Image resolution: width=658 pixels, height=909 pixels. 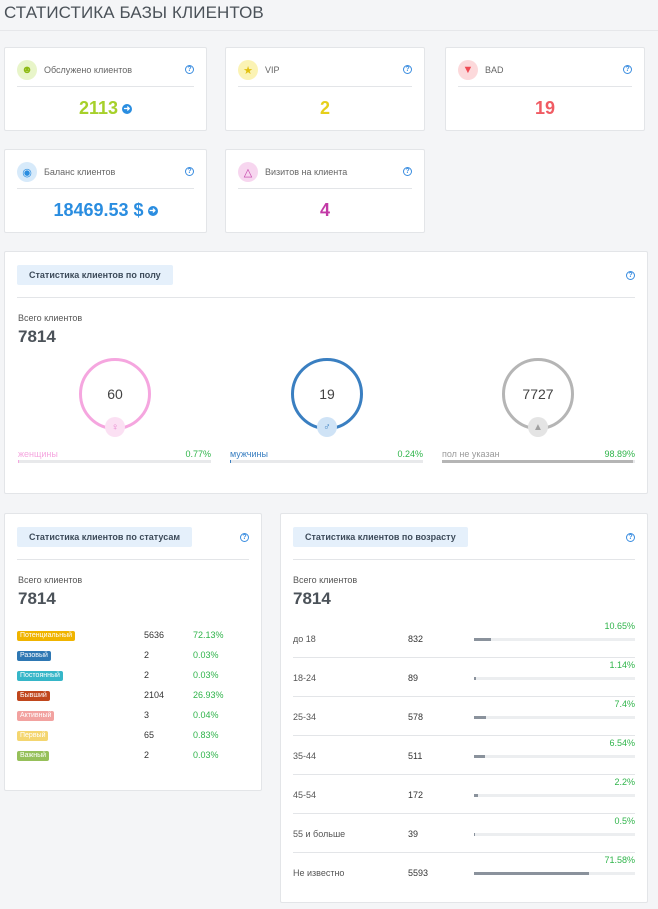 I want to click on status-badge: Постоянный, so click(x=40, y=676).